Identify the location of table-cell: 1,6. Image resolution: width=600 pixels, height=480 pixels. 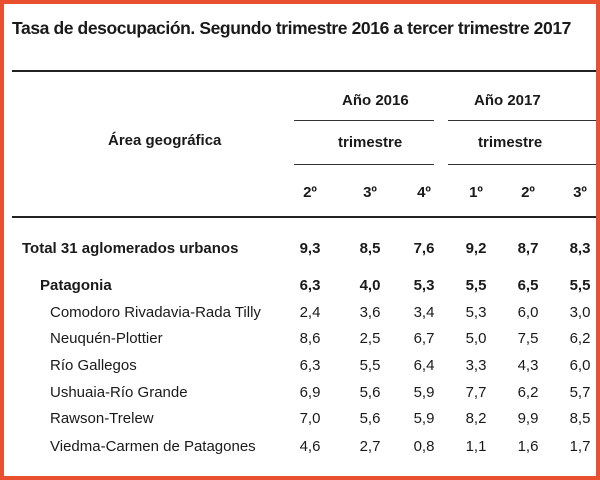
(528, 446).